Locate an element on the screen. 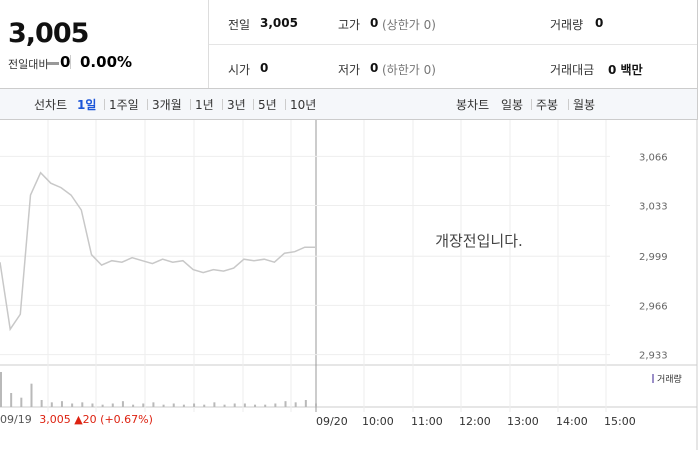 This screenshot has height=450, width=700. y-tick-label: 3,066 is located at coordinates (653, 157).